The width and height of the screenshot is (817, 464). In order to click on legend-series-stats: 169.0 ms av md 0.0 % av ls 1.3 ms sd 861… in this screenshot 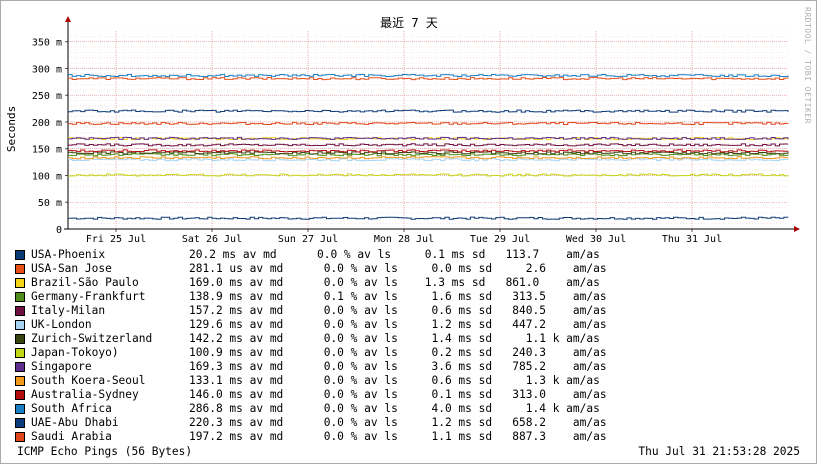, I will do `click(394, 282)`.